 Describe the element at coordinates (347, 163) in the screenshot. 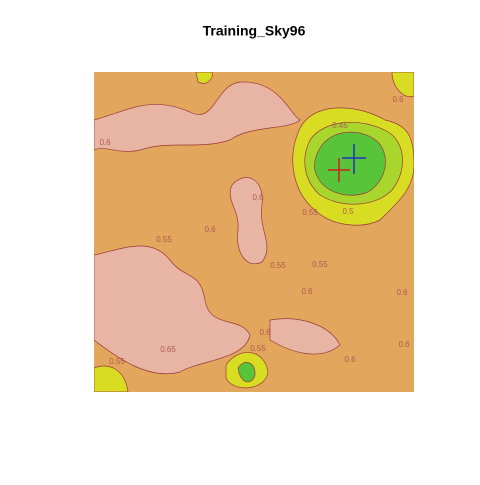

I see `markers` at that location.